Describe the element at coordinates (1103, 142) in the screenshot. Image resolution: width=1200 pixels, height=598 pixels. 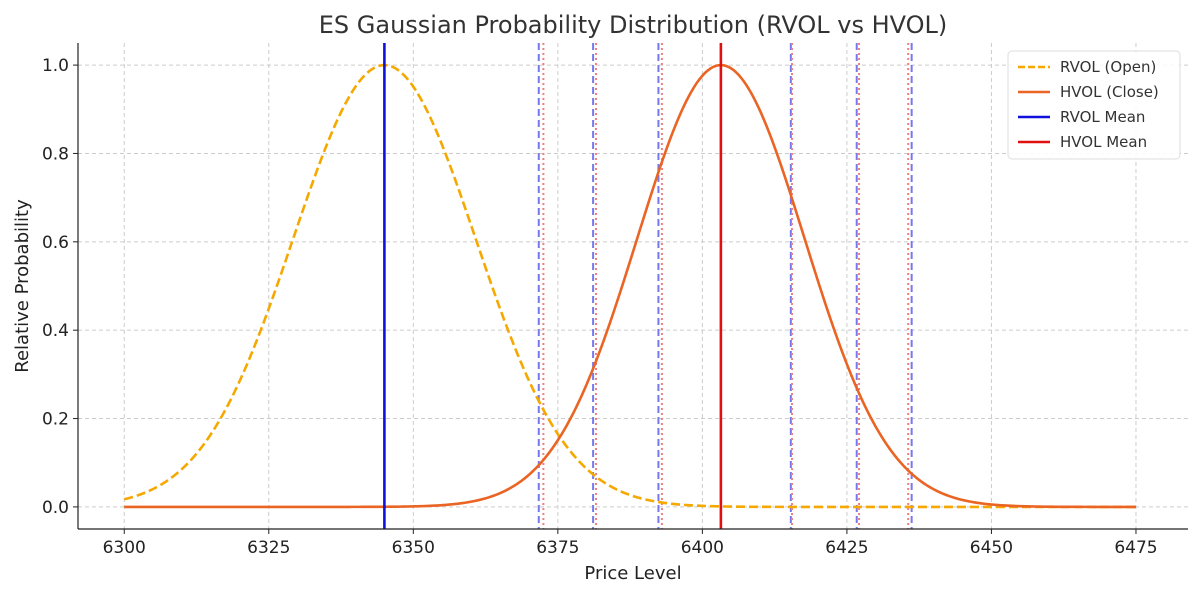
I see `legend-label: HVOL Mean` at that location.